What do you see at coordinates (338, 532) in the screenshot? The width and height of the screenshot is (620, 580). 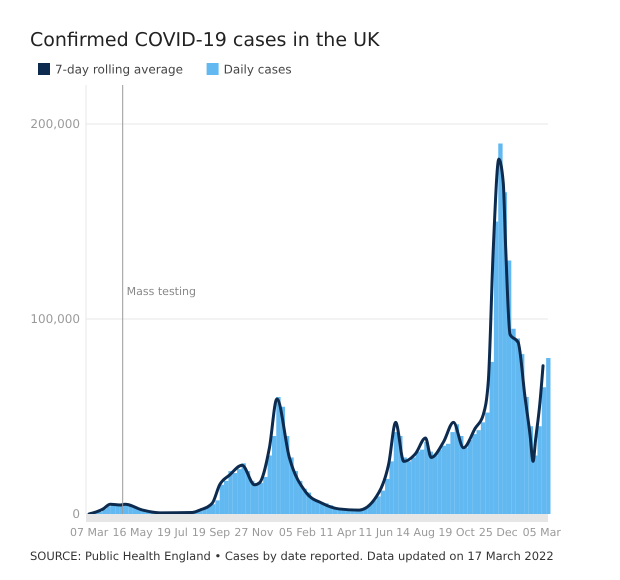 I see `x-tick-label: 11 Apr` at bounding box center [338, 532].